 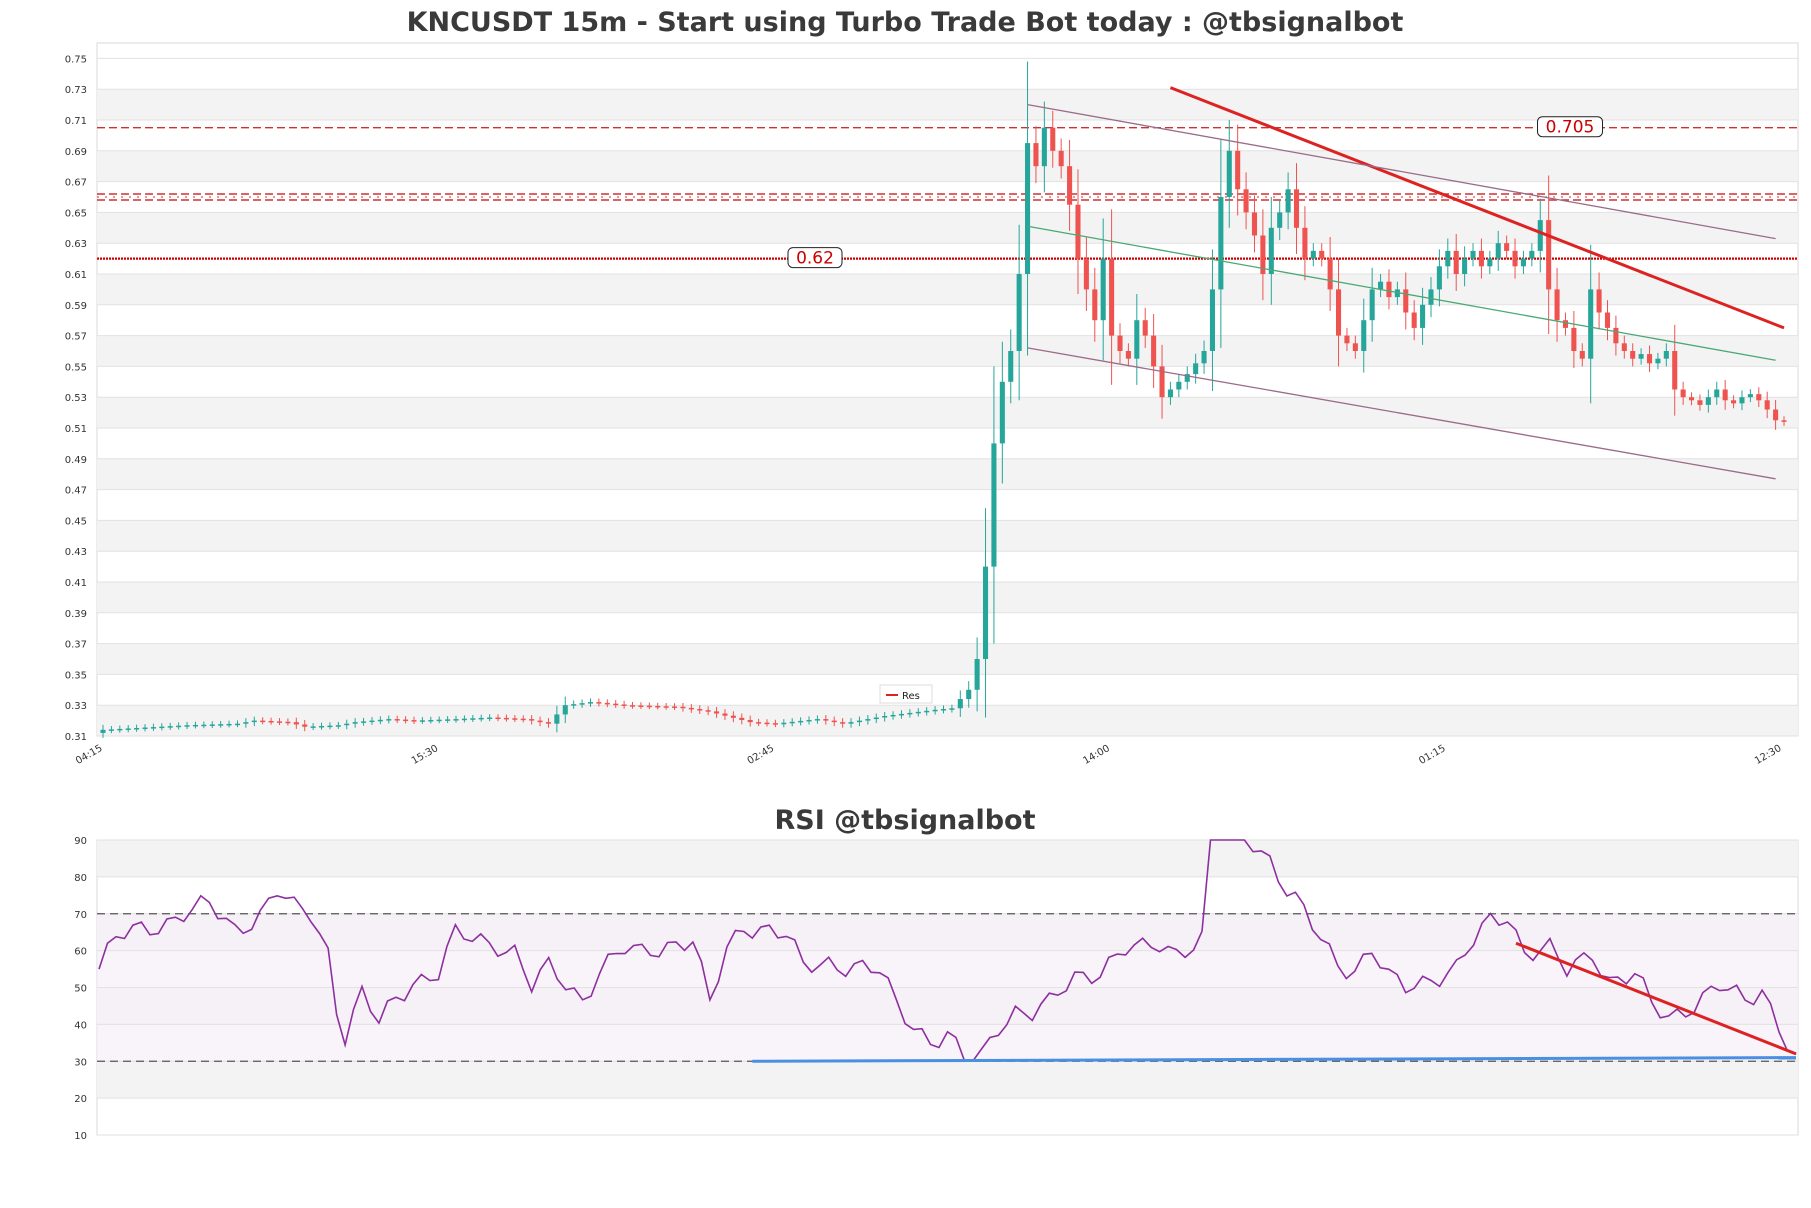 I want to click on y-tick-label: 0.67, so click(x=76, y=183).